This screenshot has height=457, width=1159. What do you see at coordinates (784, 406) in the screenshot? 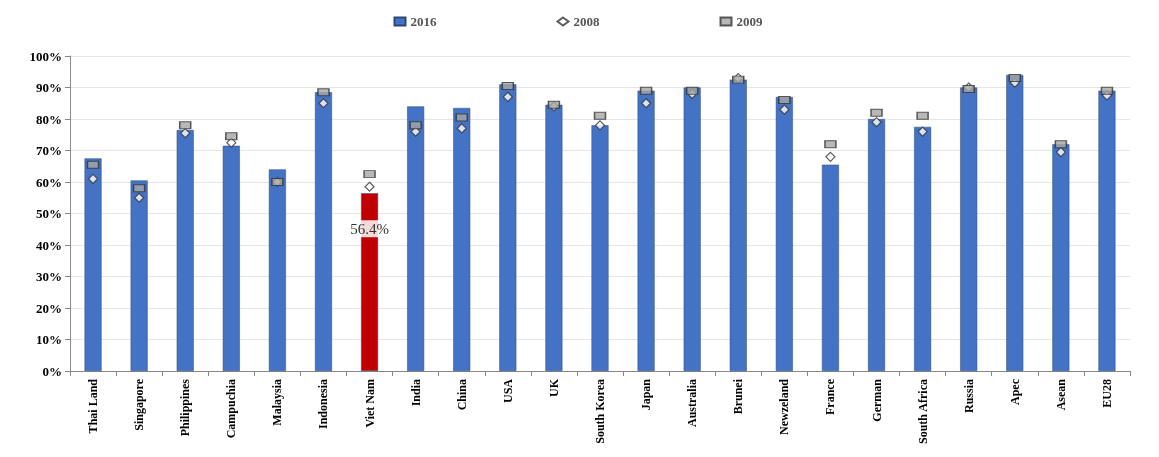
I see `x-tick-label: Newzeland` at bounding box center [784, 406].